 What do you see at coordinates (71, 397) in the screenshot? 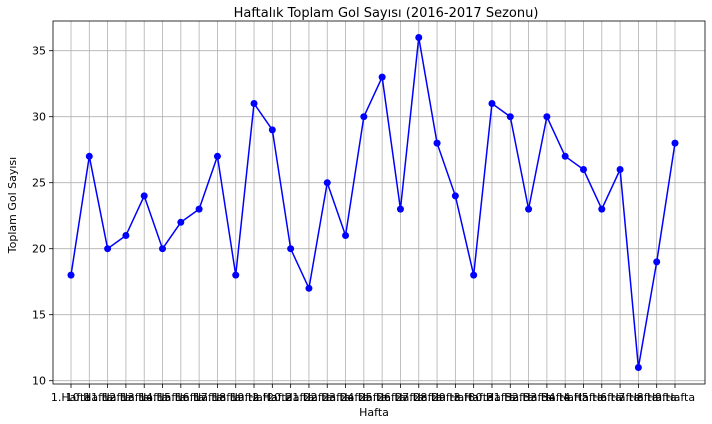
I see `x-tick-label: 1.Hafta` at bounding box center [71, 397].